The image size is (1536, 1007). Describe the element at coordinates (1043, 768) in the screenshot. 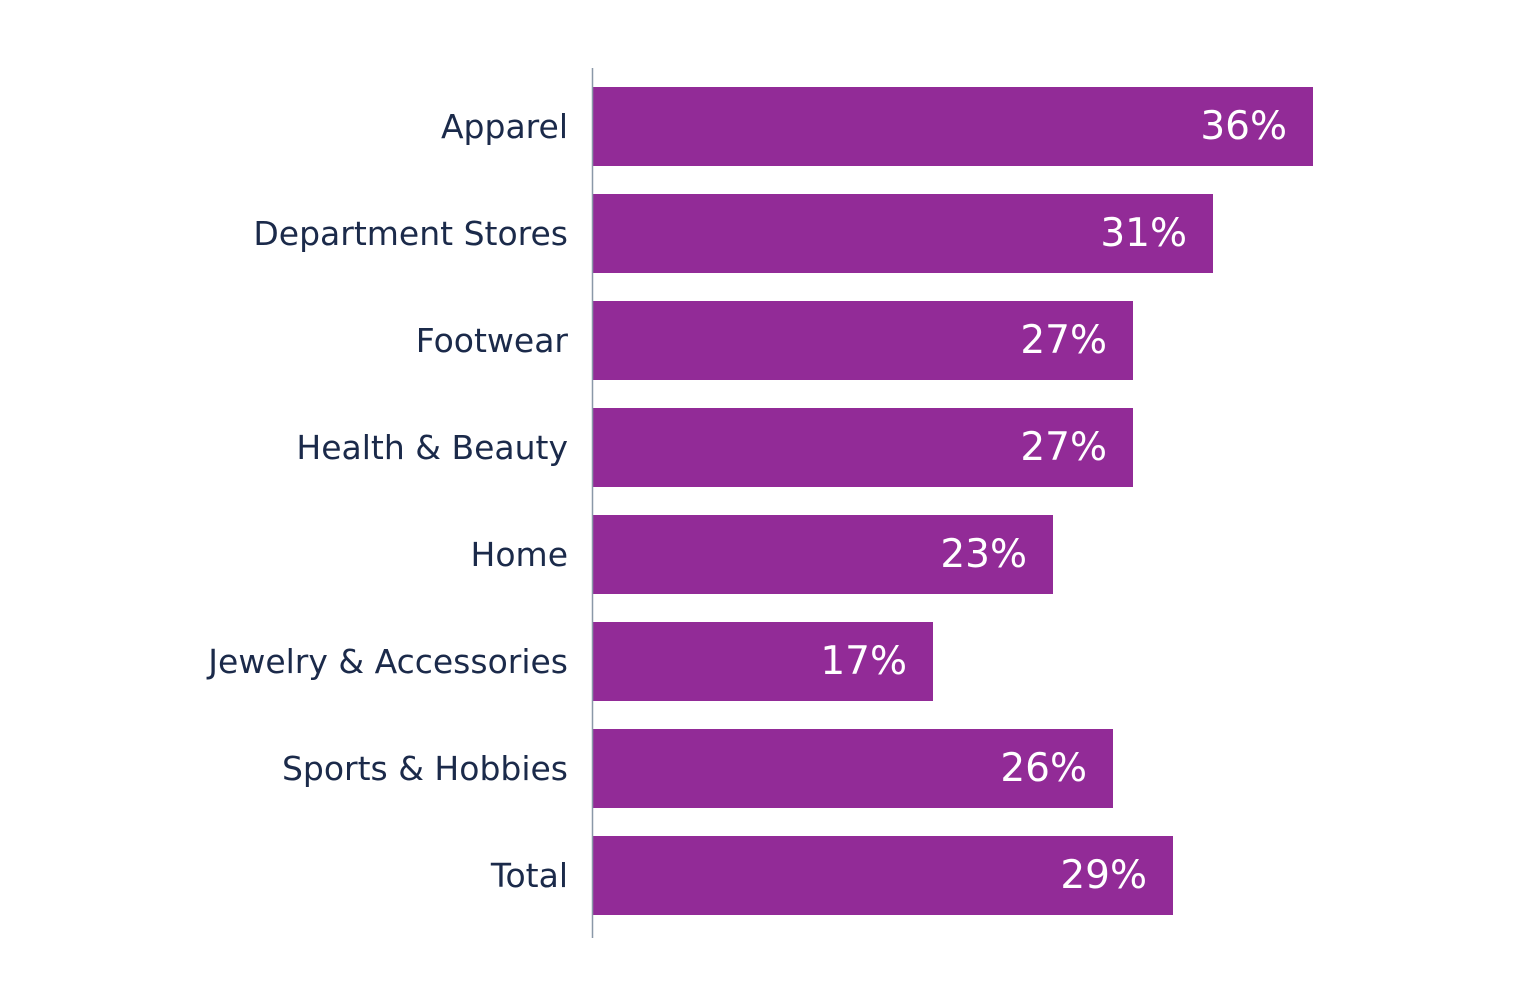

I see `value-label-6: 26%` at that location.